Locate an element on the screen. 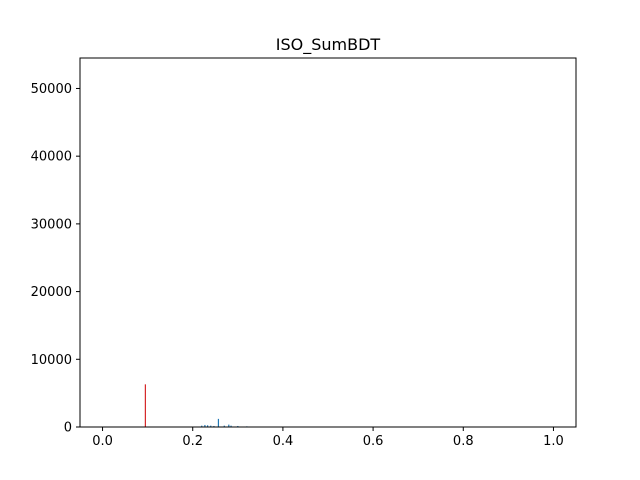 This screenshot has height=480, width=640. x-tick-label: 0.0 is located at coordinates (102, 441).